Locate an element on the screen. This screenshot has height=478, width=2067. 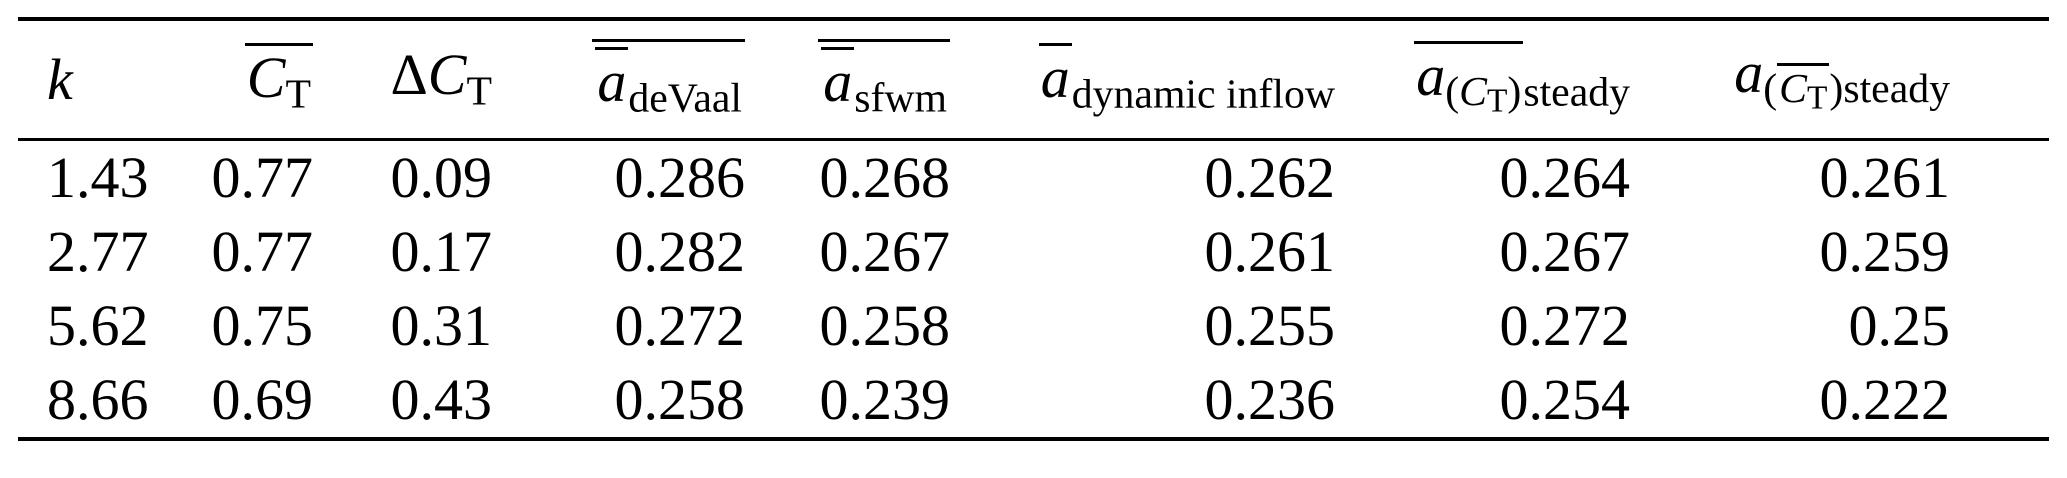
table-cell: 0.236 is located at coordinates (1270, 399).